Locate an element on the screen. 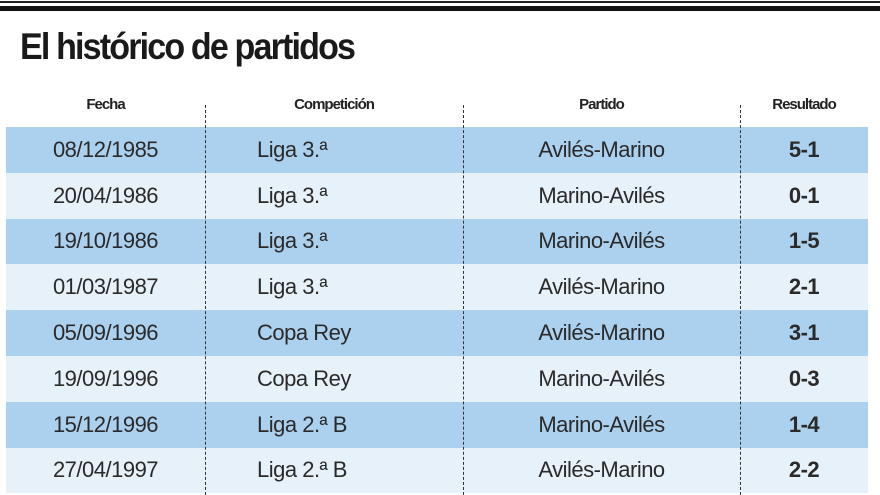 The height and width of the screenshot is (495, 880). cell-resultado: 5-1 is located at coordinates (804, 149).